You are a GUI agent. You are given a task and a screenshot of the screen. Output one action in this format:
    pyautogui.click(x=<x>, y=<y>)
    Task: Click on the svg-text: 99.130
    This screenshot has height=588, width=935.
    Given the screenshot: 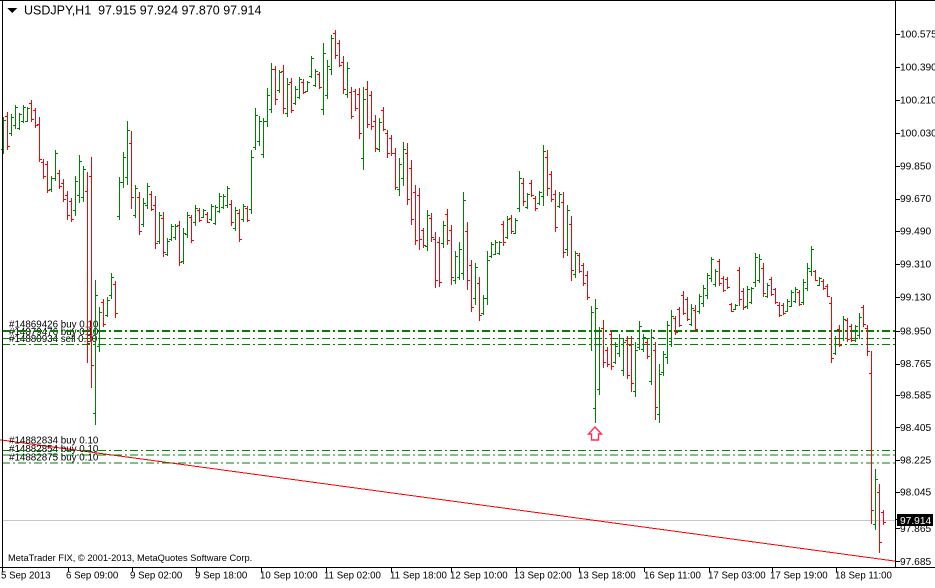 What is the action you would take?
    pyautogui.click(x=915, y=297)
    